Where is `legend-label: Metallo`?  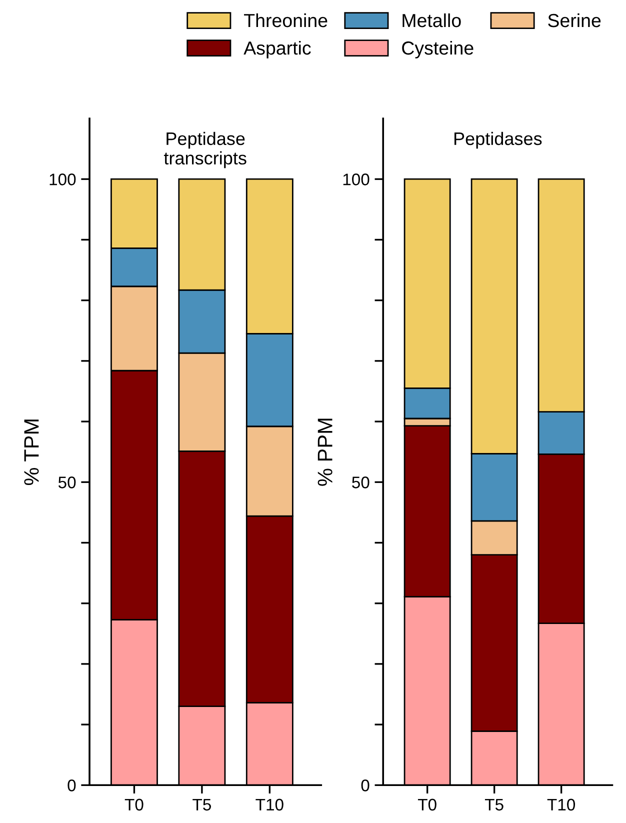 legend-label: Metallo is located at coordinates (431, 20).